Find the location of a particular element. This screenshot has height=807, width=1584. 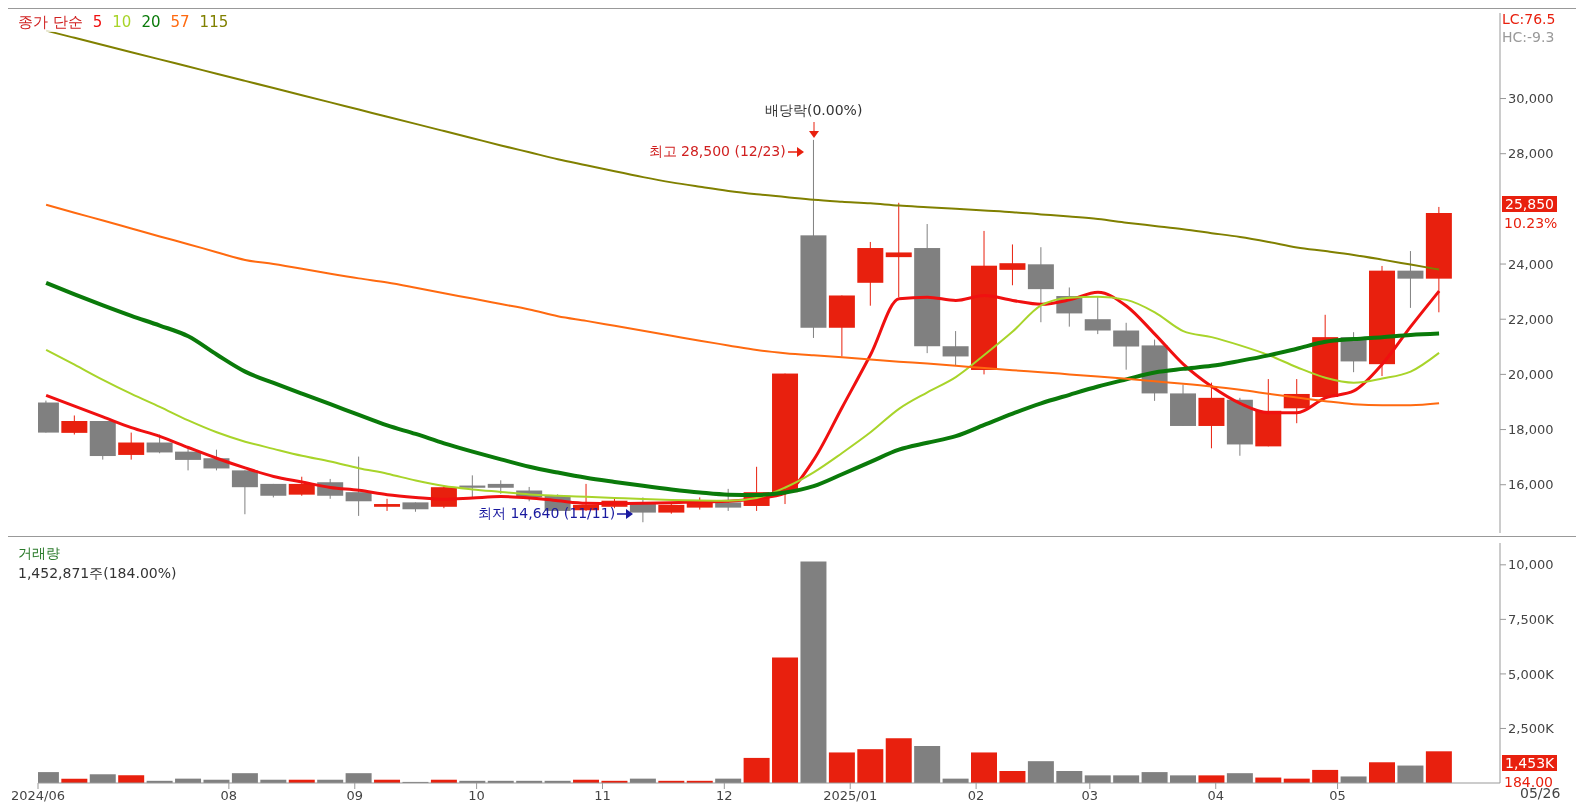

y-tick-label: 16,000 is located at coordinates (1531, 485).